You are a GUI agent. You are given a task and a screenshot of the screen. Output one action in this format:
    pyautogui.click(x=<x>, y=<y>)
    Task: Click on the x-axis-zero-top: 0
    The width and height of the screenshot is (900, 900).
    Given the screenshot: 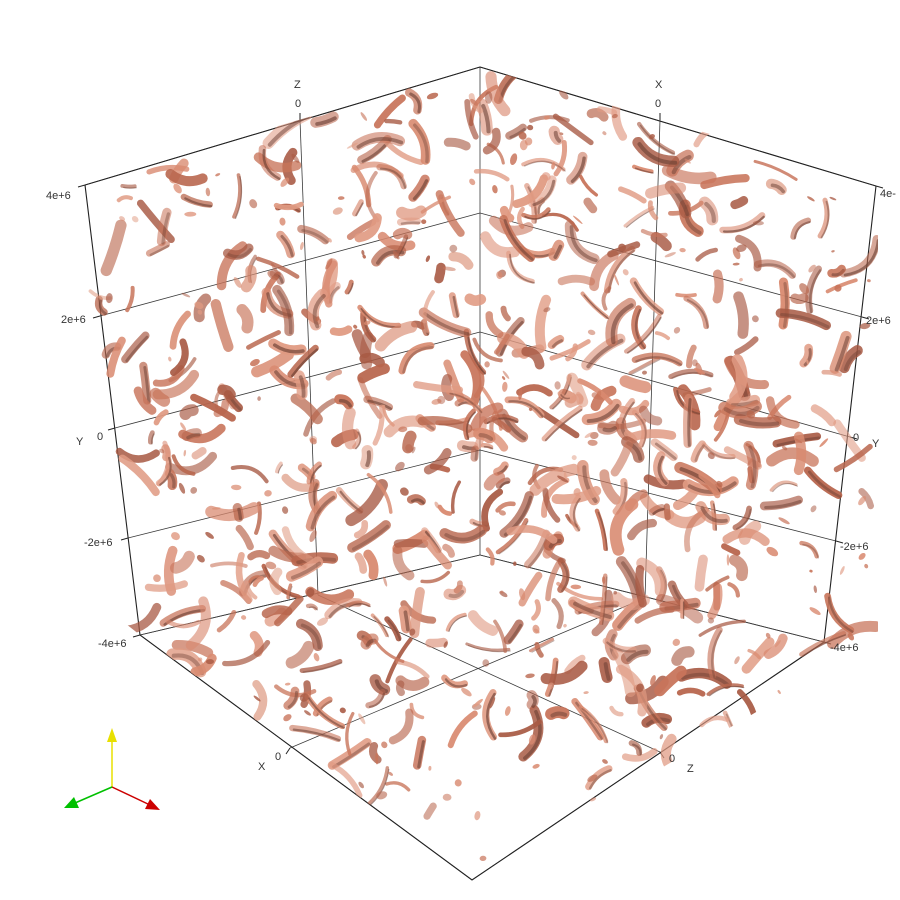 What is the action you would take?
    pyautogui.click(x=658, y=104)
    